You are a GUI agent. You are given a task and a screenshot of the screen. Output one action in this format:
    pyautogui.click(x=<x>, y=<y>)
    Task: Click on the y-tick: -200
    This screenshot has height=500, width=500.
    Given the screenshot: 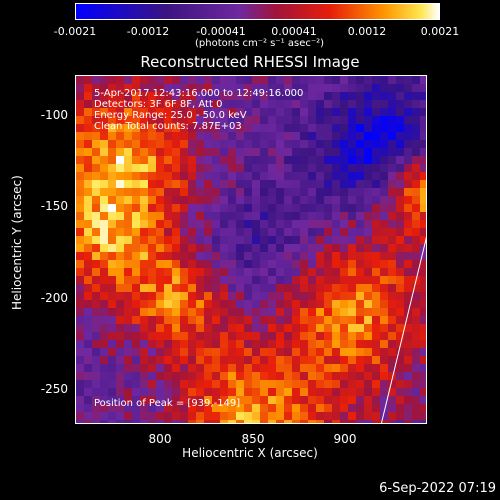 What is the action you would take?
    pyautogui.click(x=54, y=298)
    